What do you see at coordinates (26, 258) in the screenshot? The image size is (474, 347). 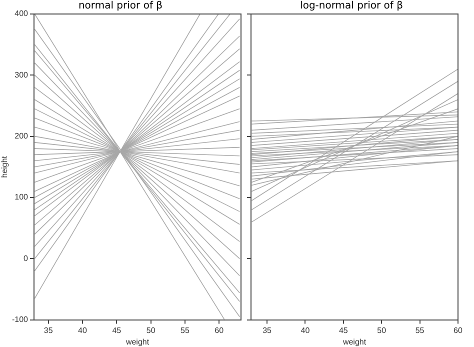 I see `y-tick-label: 0` at bounding box center [26, 258].